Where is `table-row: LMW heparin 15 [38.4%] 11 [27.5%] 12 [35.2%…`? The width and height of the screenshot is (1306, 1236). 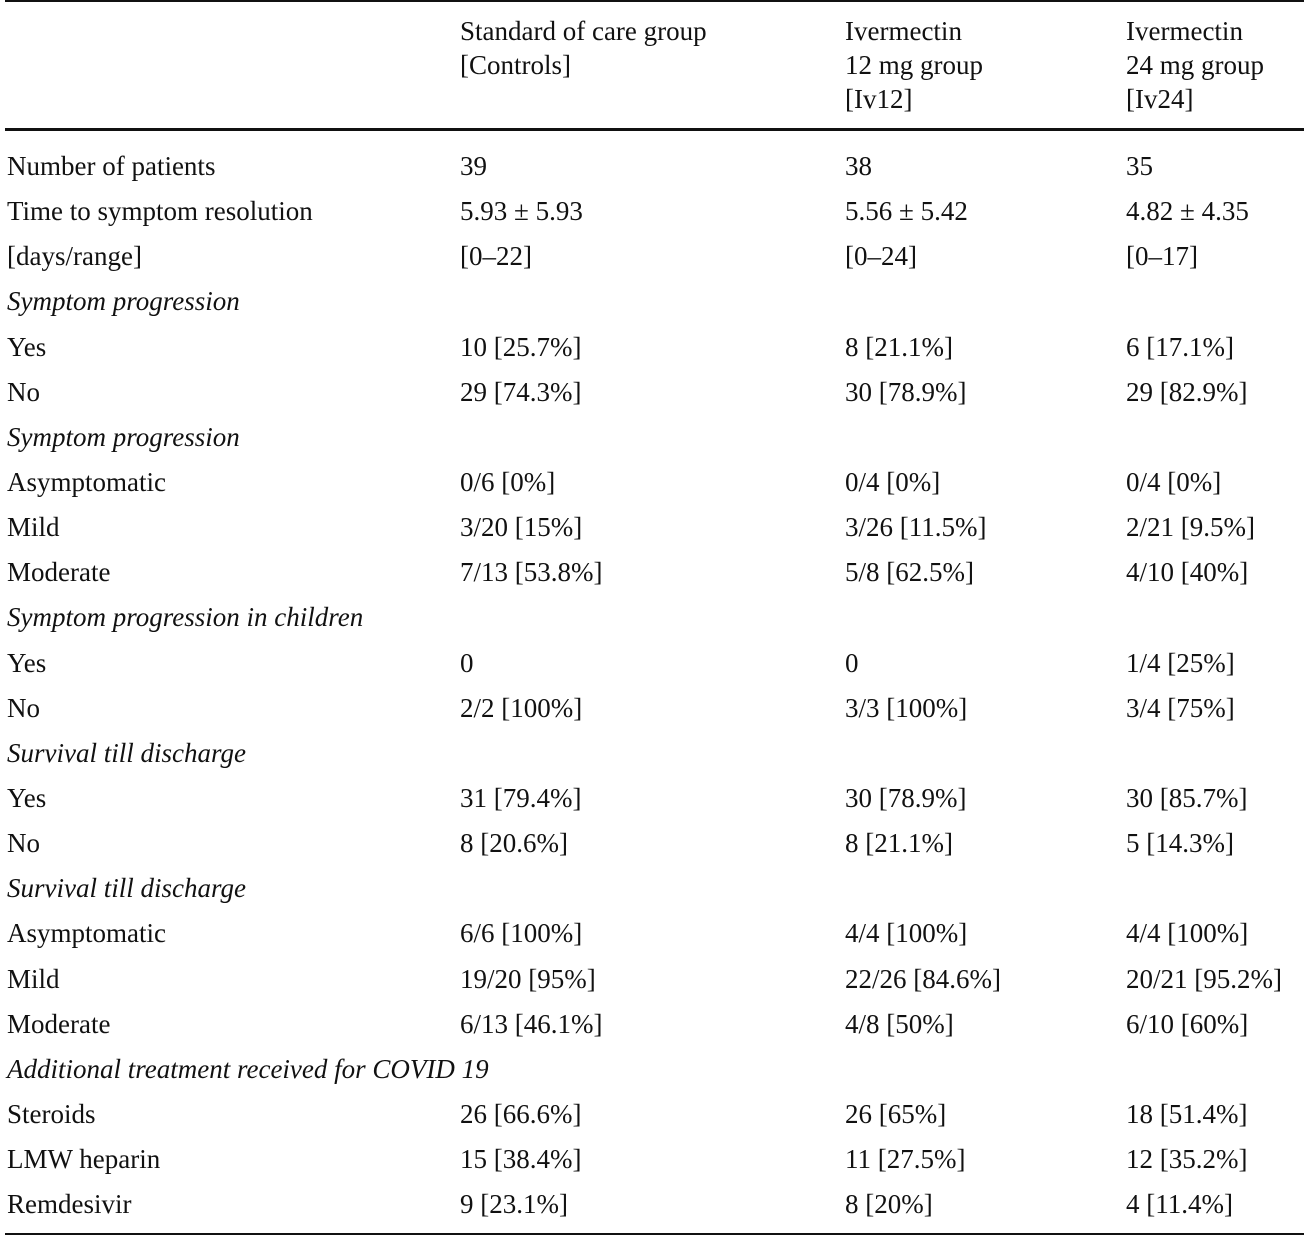 table-row: LMW heparin 15 [38.4%] 11 [27.5%] 12 [35.2%… is located at coordinates (653, 1159).